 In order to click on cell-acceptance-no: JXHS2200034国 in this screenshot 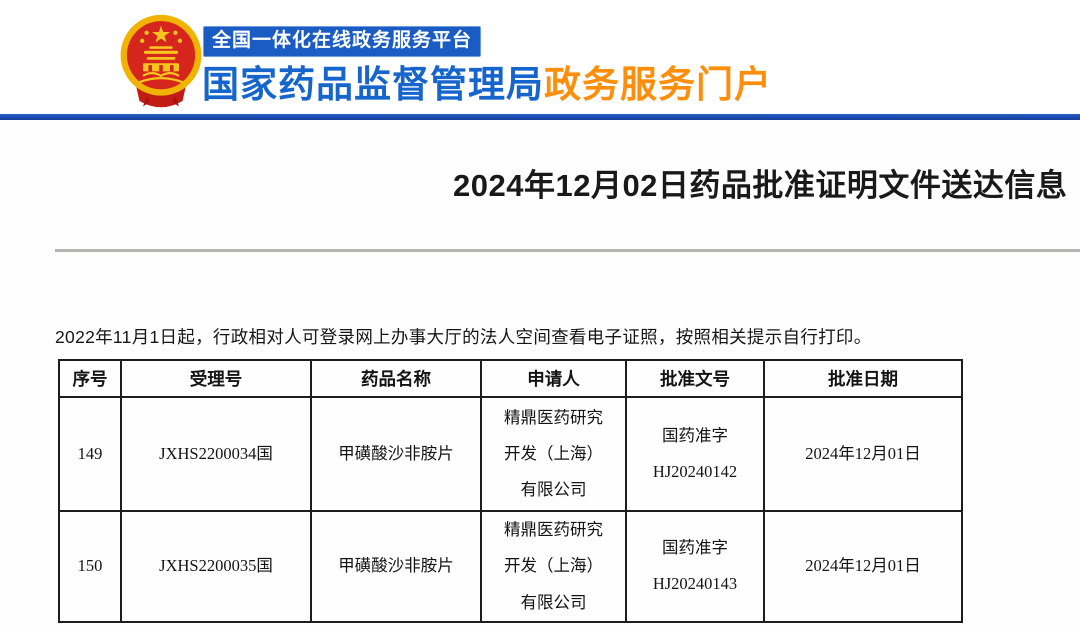, I will do `click(216, 454)`.